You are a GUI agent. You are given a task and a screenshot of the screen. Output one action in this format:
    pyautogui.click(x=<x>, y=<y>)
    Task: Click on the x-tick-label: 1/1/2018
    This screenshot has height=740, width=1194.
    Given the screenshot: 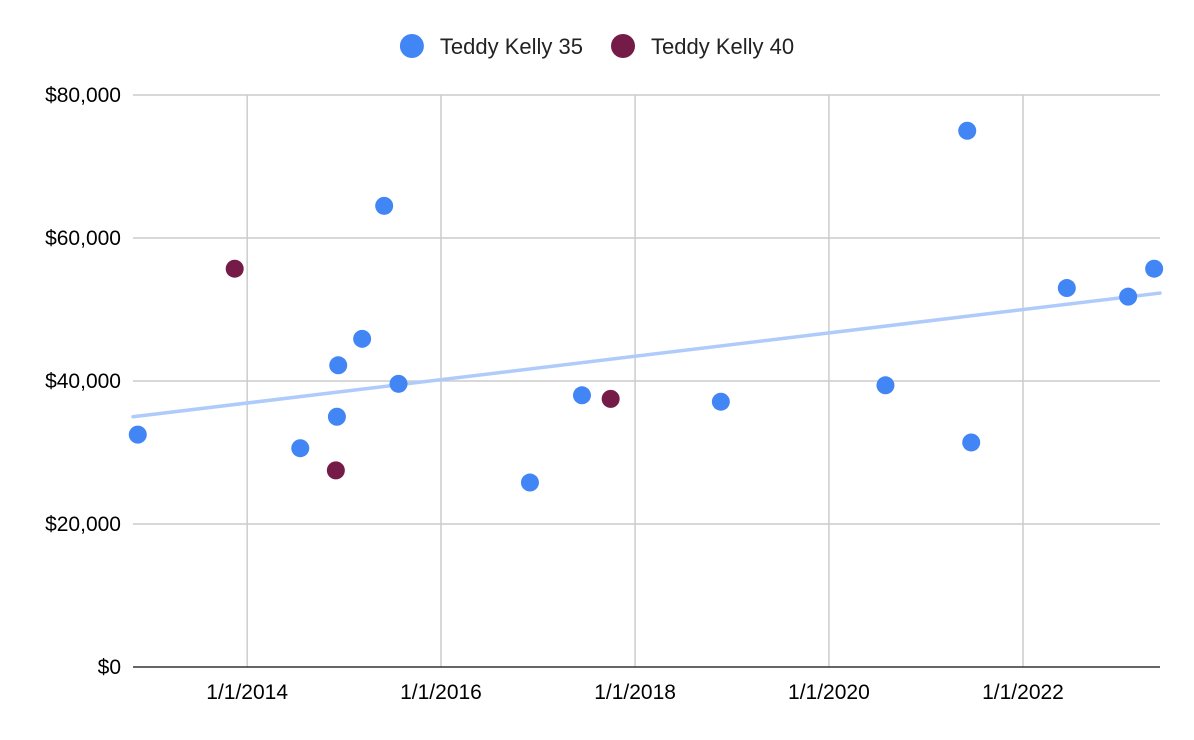 What is the action you would take?
    pyautogui.click(x=635, y=692)
    